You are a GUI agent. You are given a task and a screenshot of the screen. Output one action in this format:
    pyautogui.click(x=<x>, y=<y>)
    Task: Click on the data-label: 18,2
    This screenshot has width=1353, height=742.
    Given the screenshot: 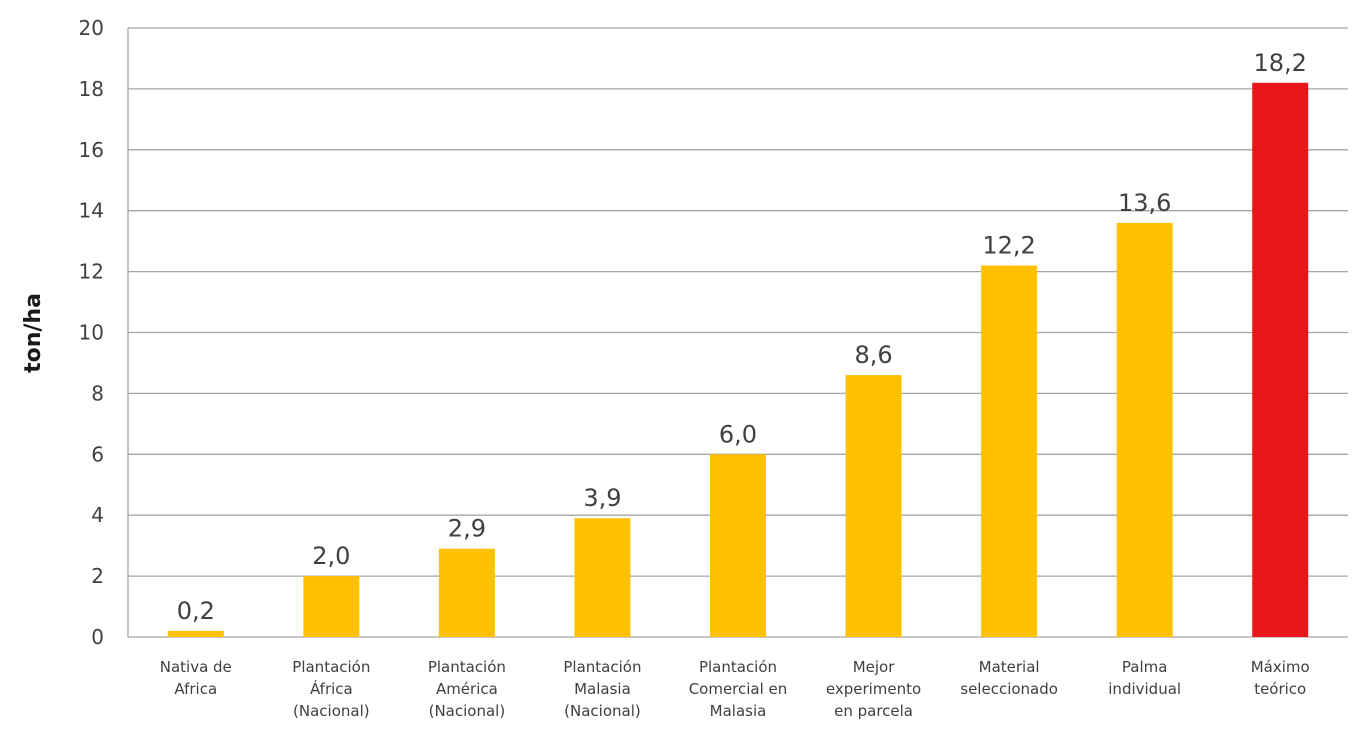 What is the action you would take?
    pyautogui.click(x=1280, y=63)
    